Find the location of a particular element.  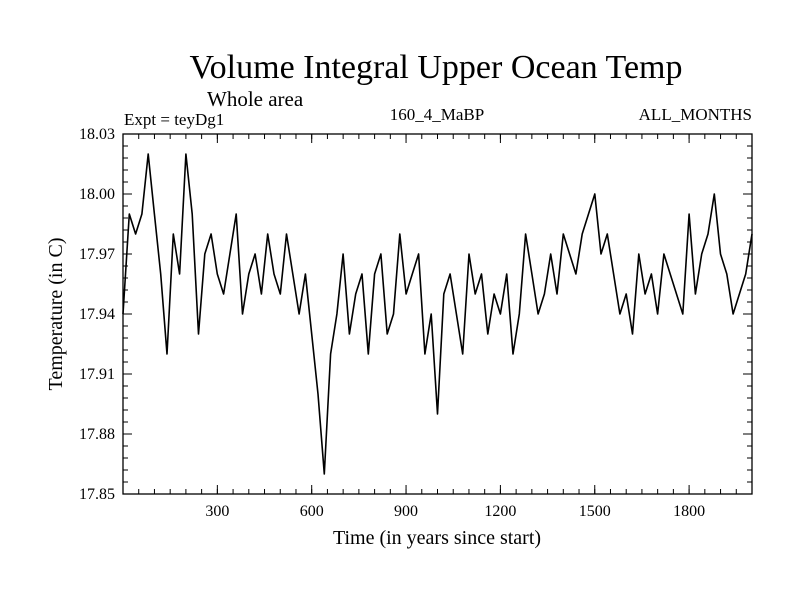

x-tick-label: 300 is located at coordinates (217, 511).